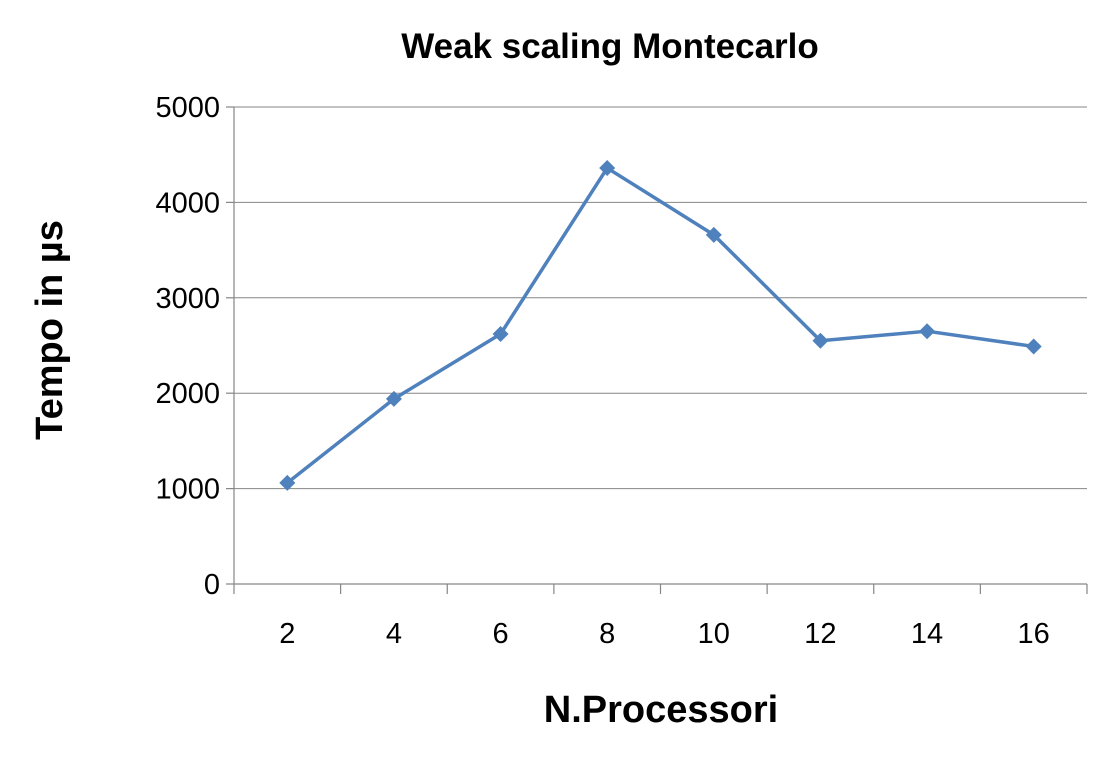  Describe the element at coordinates (187, 490) in the screenshot. I see `y-tick-label: 1000` at that location.